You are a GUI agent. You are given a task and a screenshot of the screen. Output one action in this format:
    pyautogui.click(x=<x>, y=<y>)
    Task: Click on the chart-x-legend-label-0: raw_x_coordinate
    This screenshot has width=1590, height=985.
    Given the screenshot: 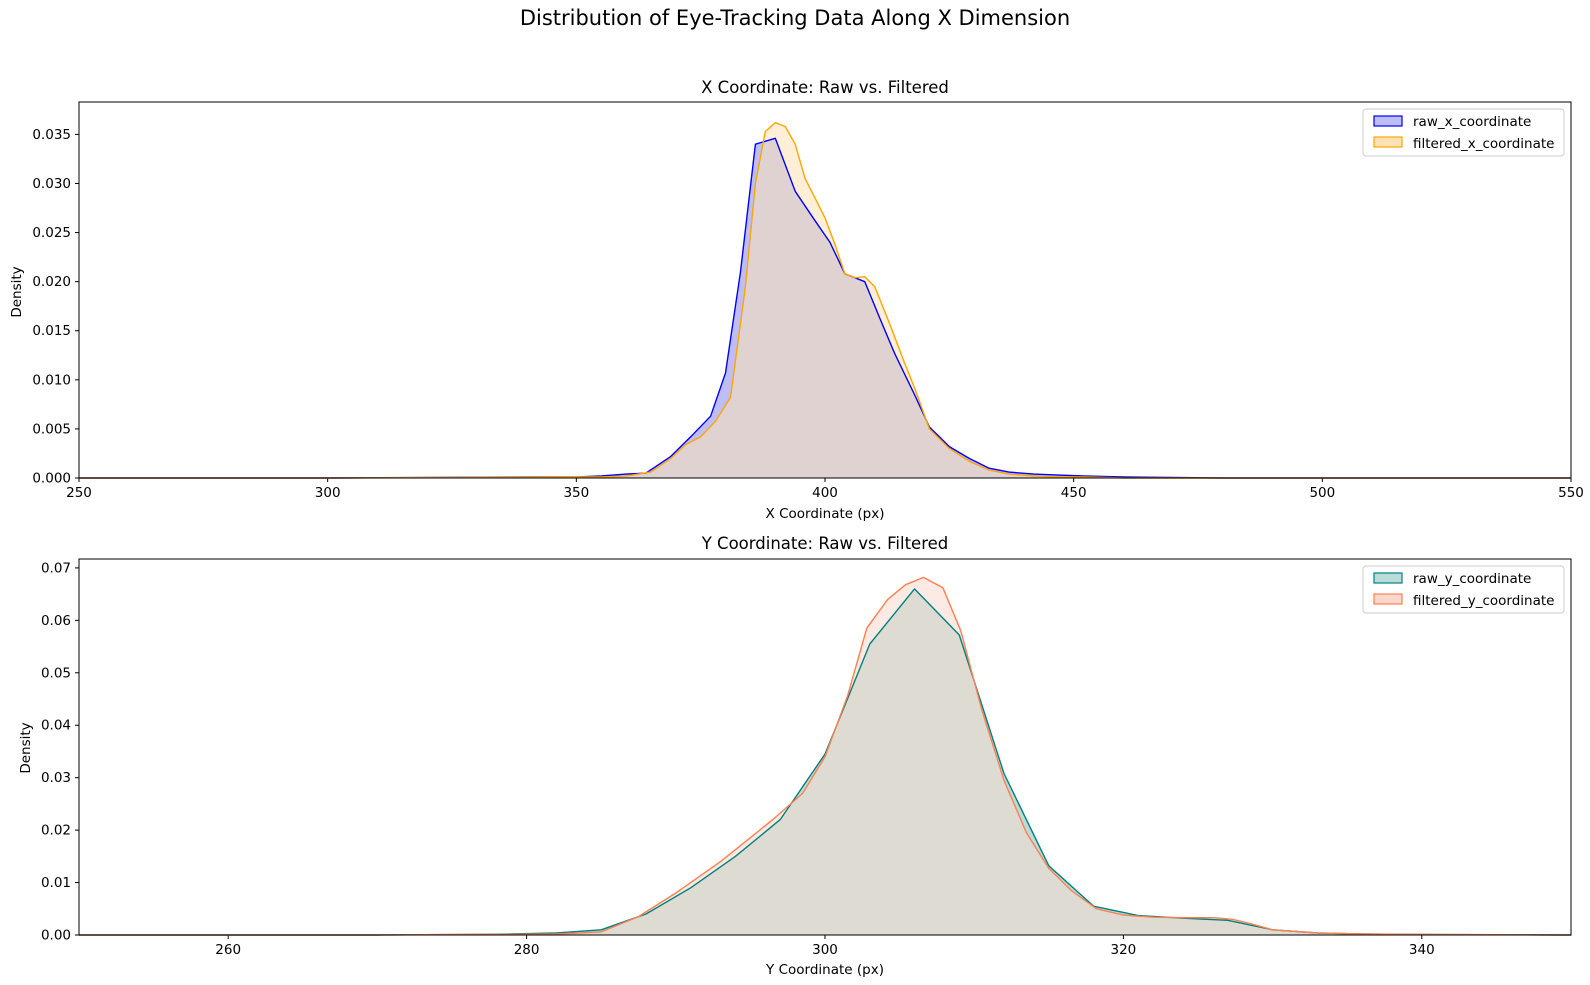 What is the action you would take?
    pyautogui.click(x=1472, y=122)
    